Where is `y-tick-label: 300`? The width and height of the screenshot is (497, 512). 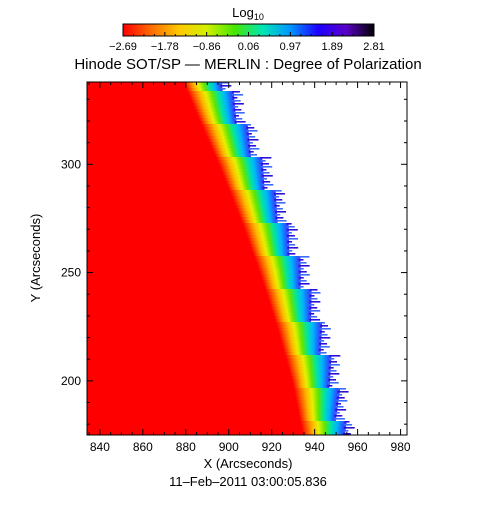
y-tick-label: 300 is located at coordinates (71, 164).